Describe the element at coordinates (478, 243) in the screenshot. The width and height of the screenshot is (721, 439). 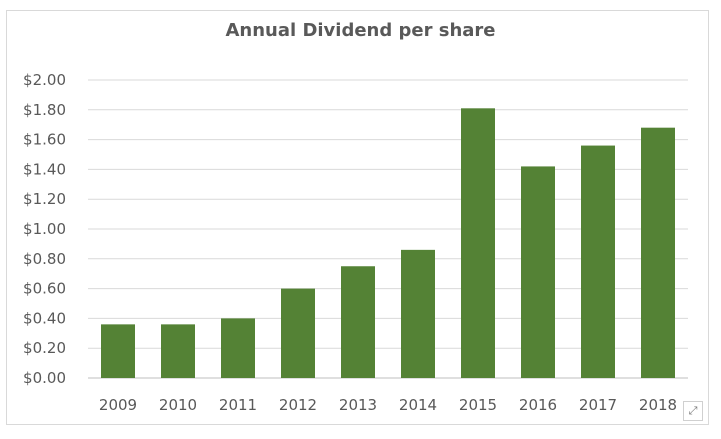
I see `bar-2015` at that location.